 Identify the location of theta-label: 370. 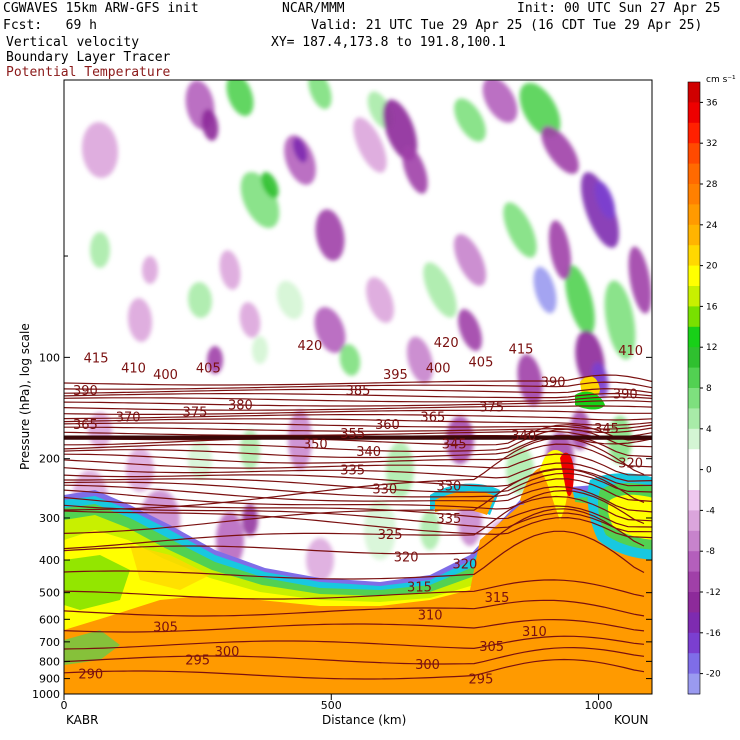
(128, 418).